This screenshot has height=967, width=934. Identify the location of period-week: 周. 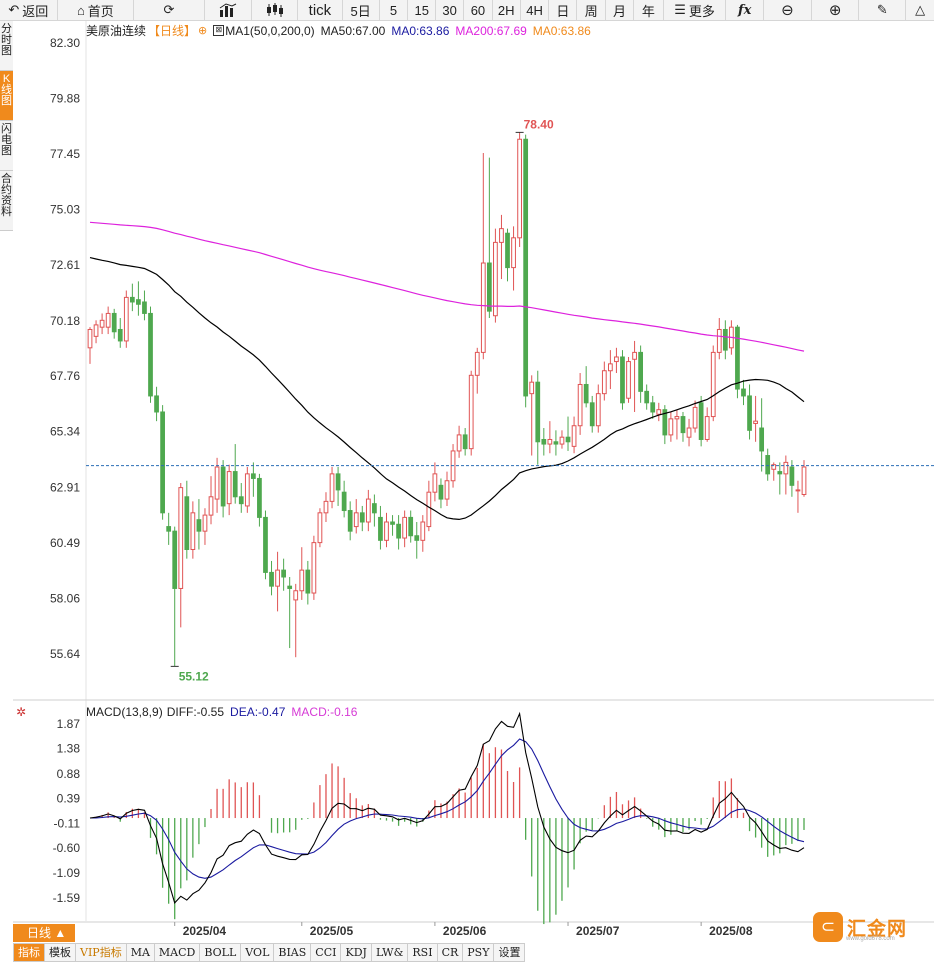
(592, 10).